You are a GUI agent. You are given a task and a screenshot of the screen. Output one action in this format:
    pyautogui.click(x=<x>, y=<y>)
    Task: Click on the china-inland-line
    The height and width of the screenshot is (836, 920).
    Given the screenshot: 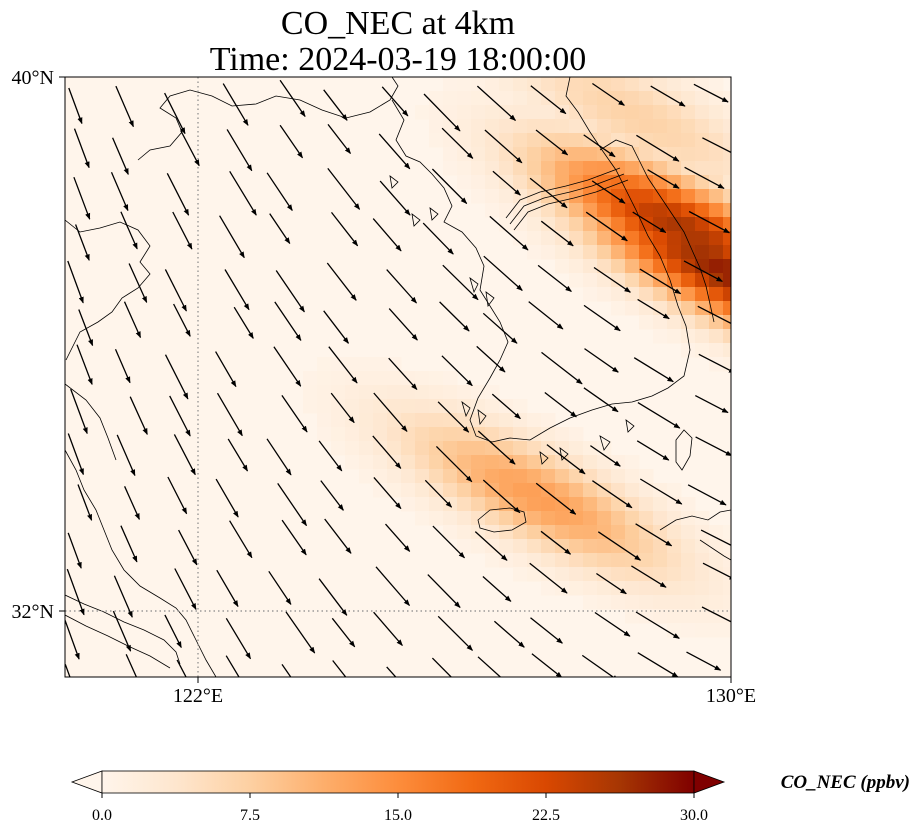 What is the action you would take?
    pyautogui.click(x=91, y=422)
    